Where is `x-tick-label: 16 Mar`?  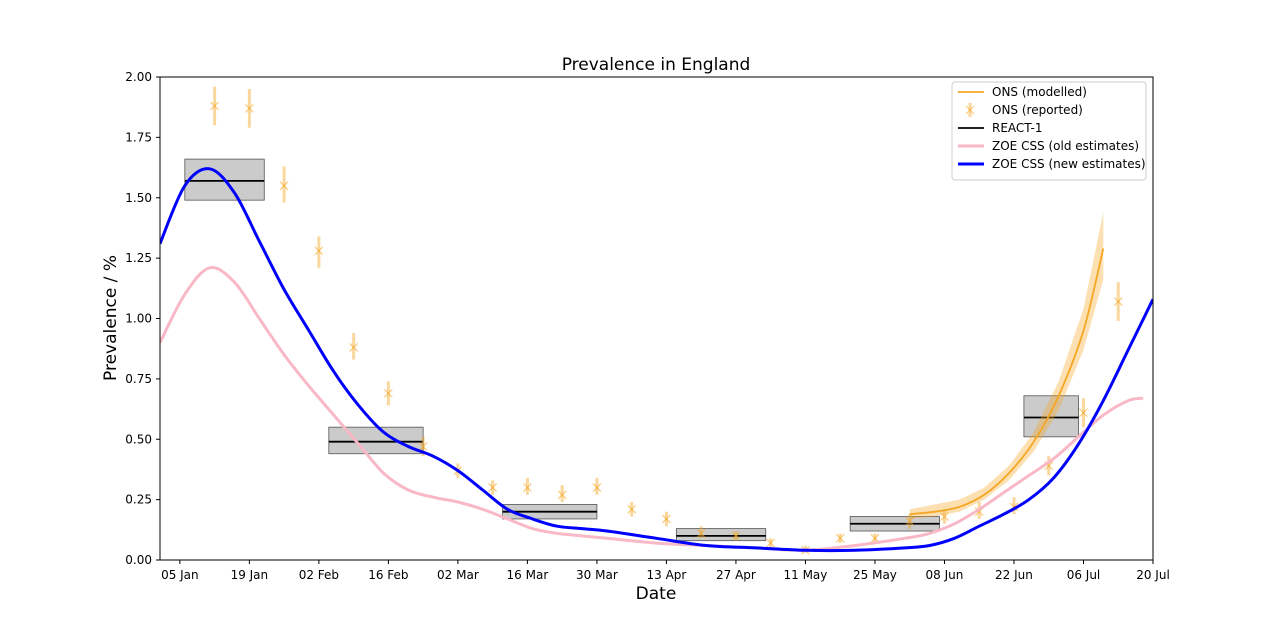 x-tick-label: 16 Mar is located at coordinates (528, 575).